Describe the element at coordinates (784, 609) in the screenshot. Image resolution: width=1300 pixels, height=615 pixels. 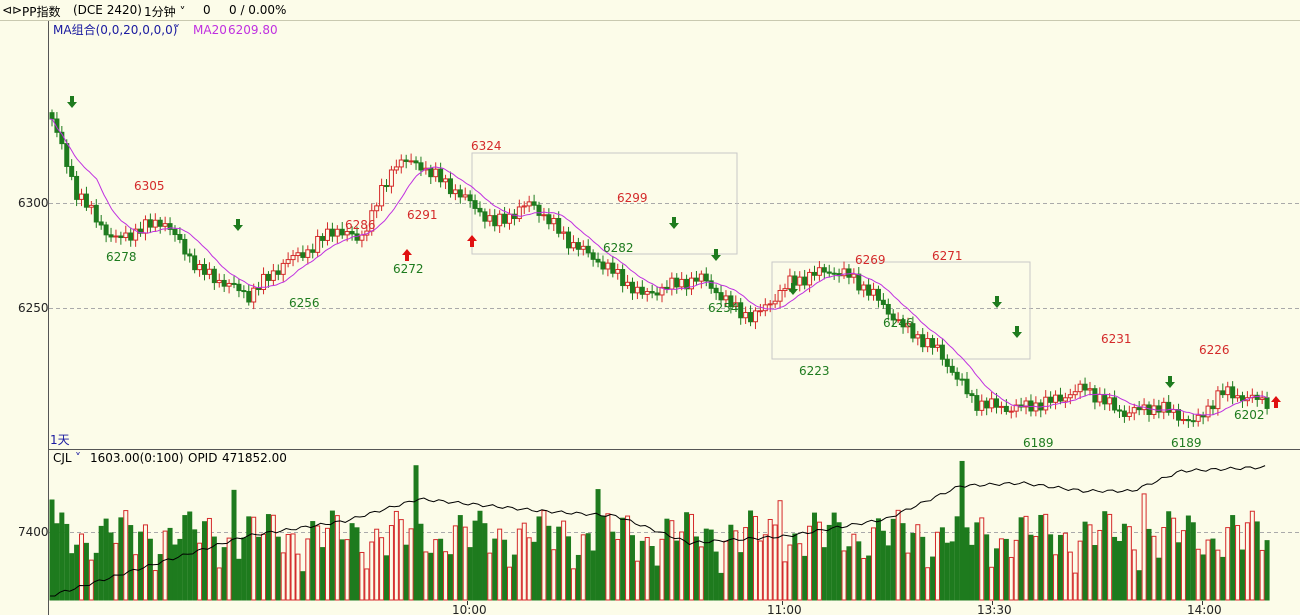
I see `x-tick-label: 11:00` at that location.